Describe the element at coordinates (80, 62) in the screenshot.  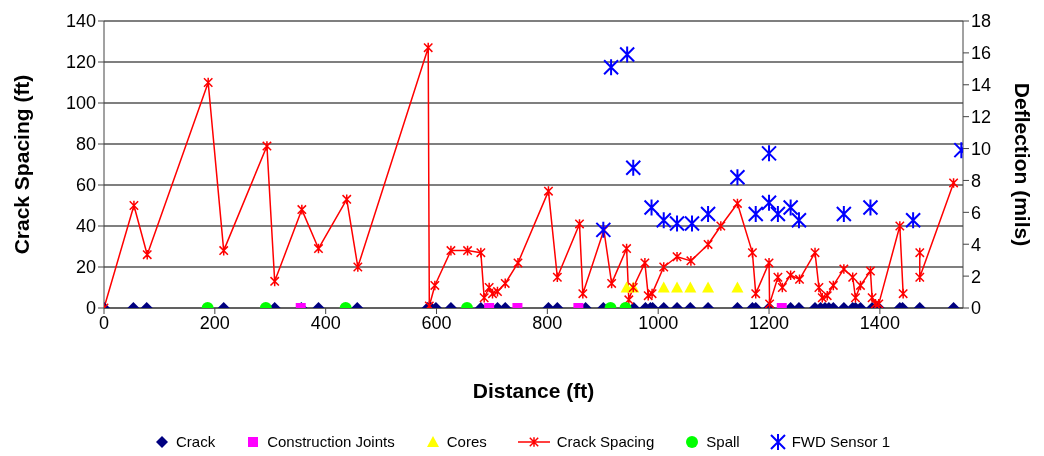
I see `y-tick-label: 120` at that location.